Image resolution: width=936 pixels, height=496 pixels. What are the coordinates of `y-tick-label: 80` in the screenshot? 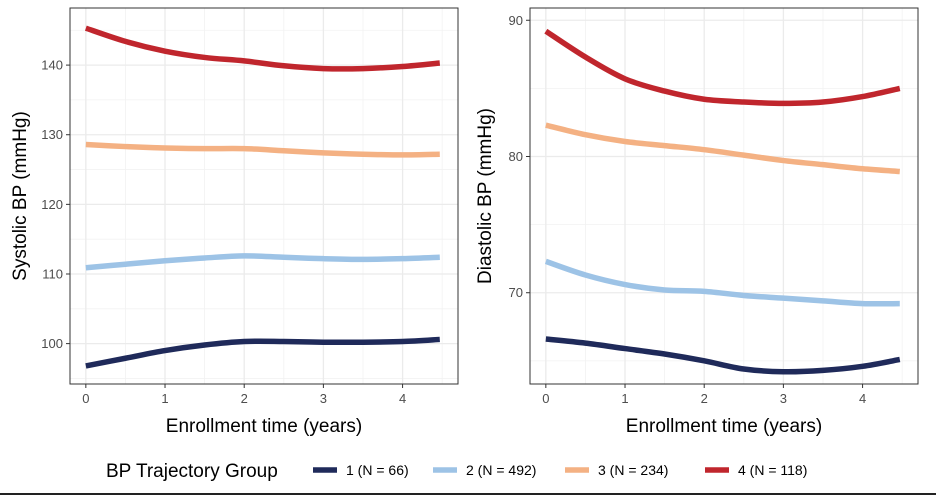 It's located at (516, 156).